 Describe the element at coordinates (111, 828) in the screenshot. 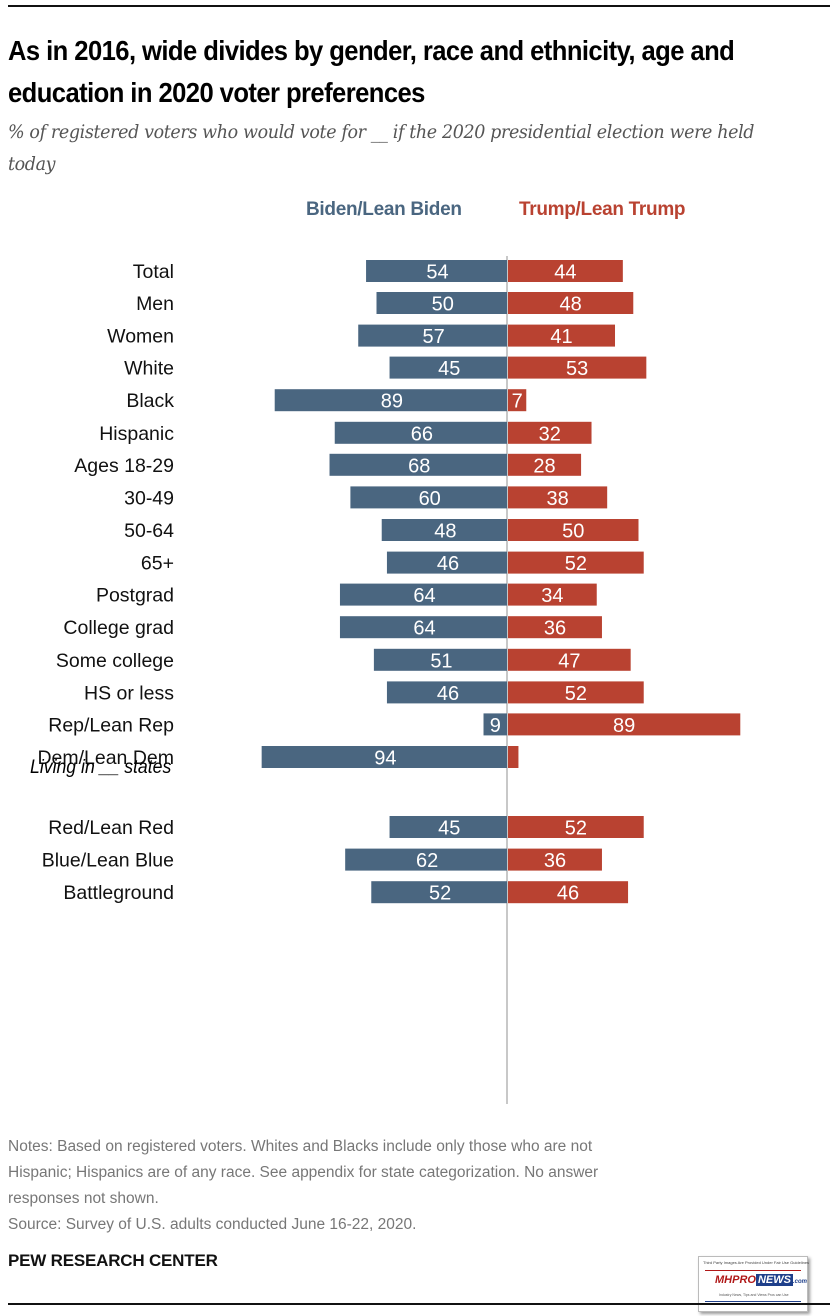

I see `category-label: Red/Lean Red` at that location.